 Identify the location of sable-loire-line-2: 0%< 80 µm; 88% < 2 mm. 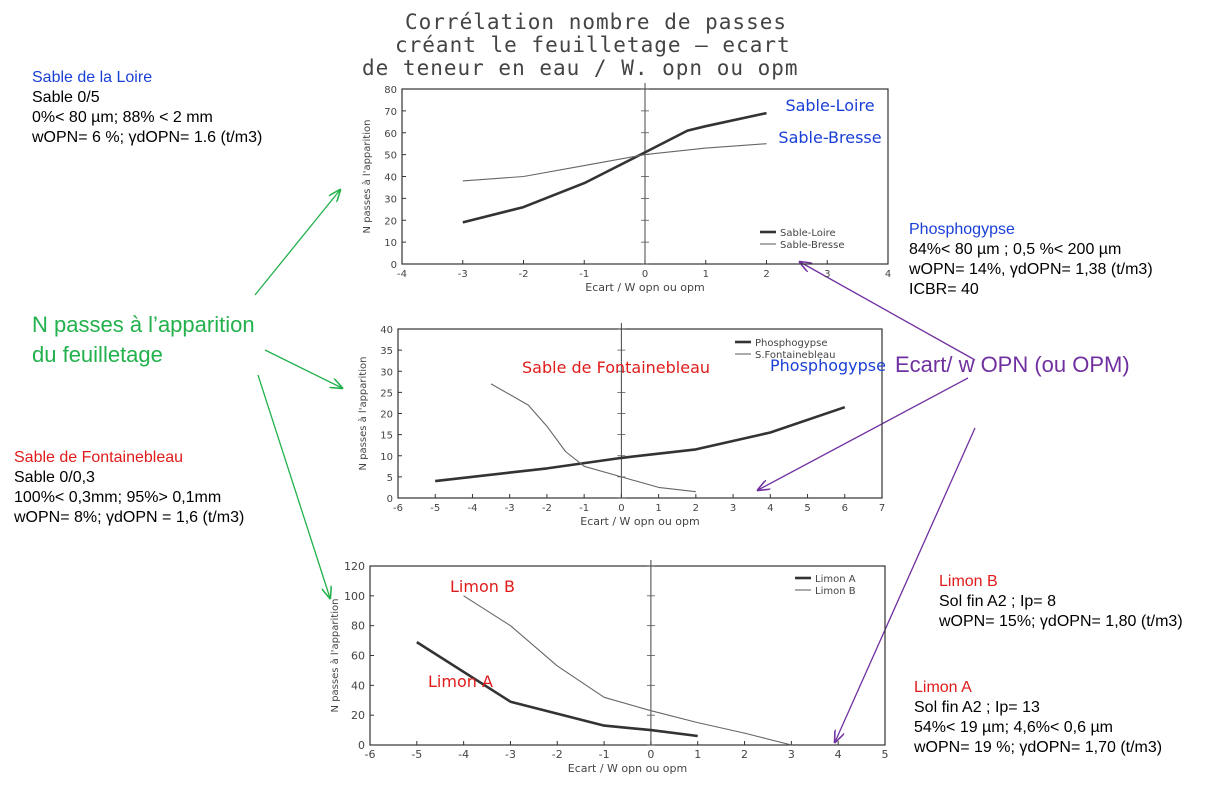
(122, 117).